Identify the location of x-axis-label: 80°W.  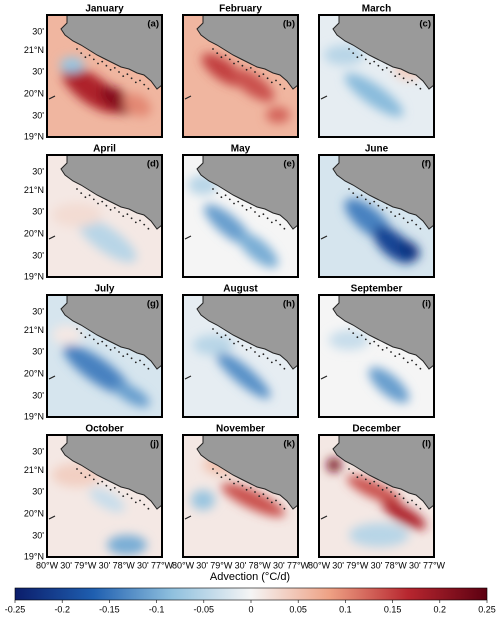
(183, 565).